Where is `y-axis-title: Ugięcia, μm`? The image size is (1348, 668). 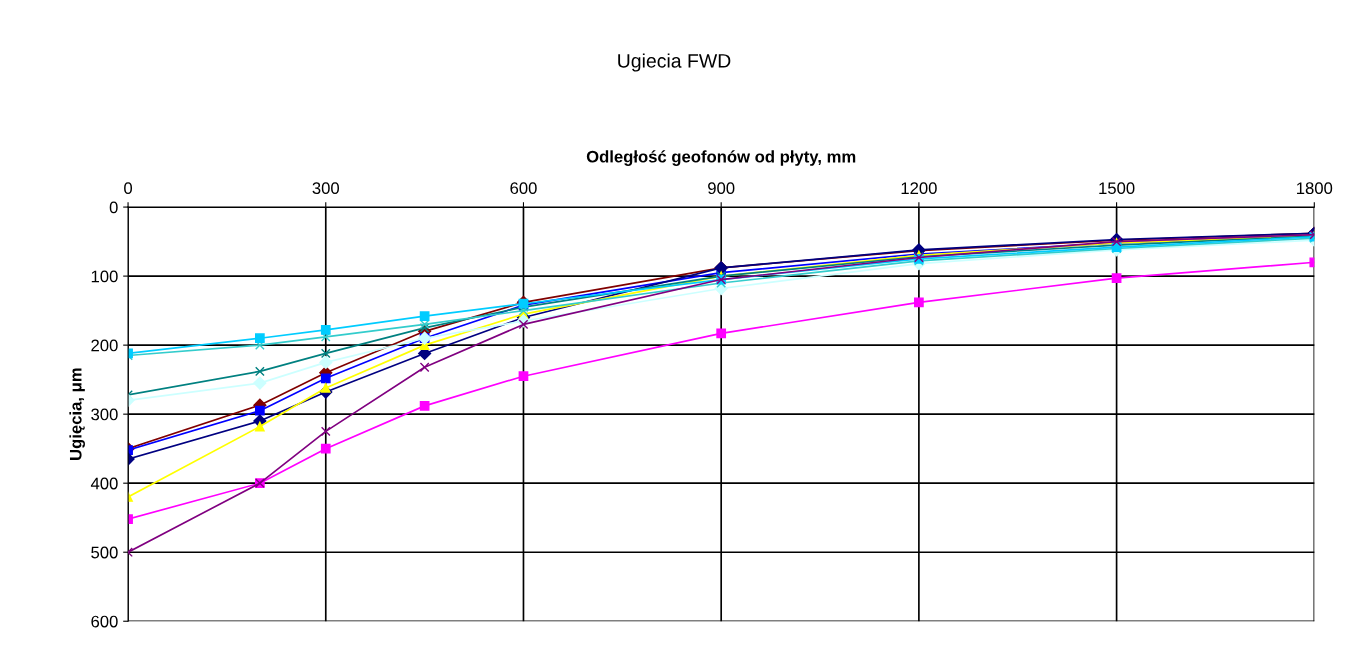
y-axis-title: Ugięcia, μm is located at coordinates (77, 414).